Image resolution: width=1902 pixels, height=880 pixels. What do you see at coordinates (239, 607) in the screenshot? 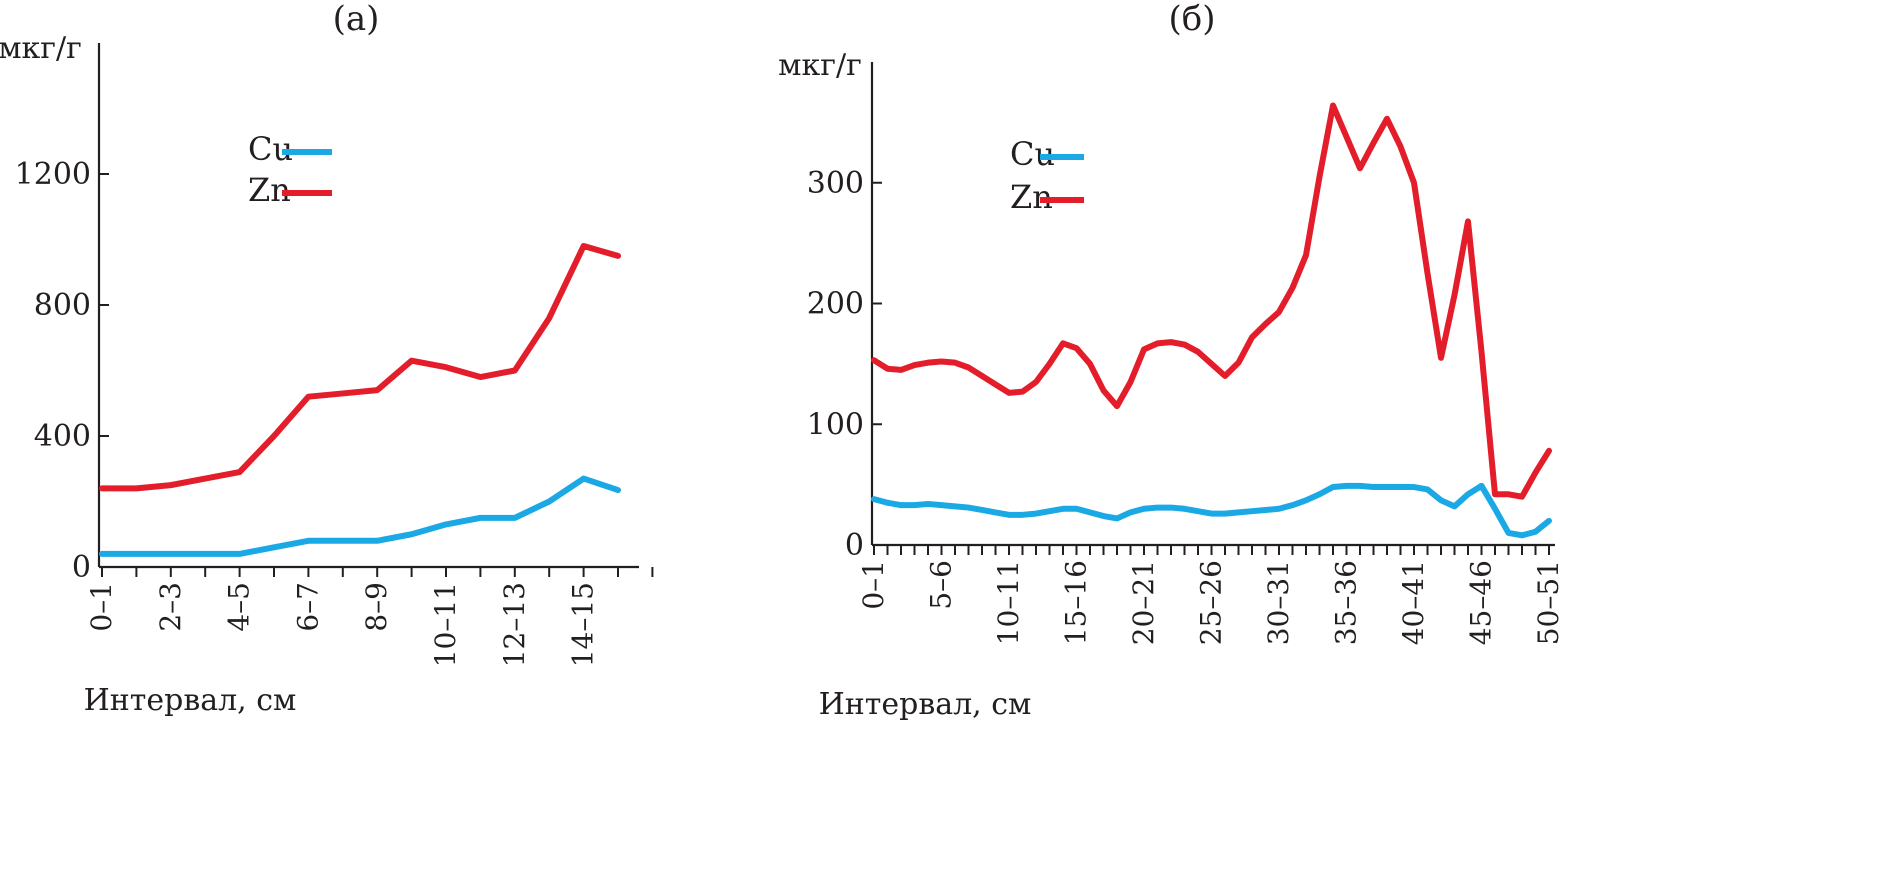
I see `x-tick-label: 4–5` at bounding box center [239, 607].